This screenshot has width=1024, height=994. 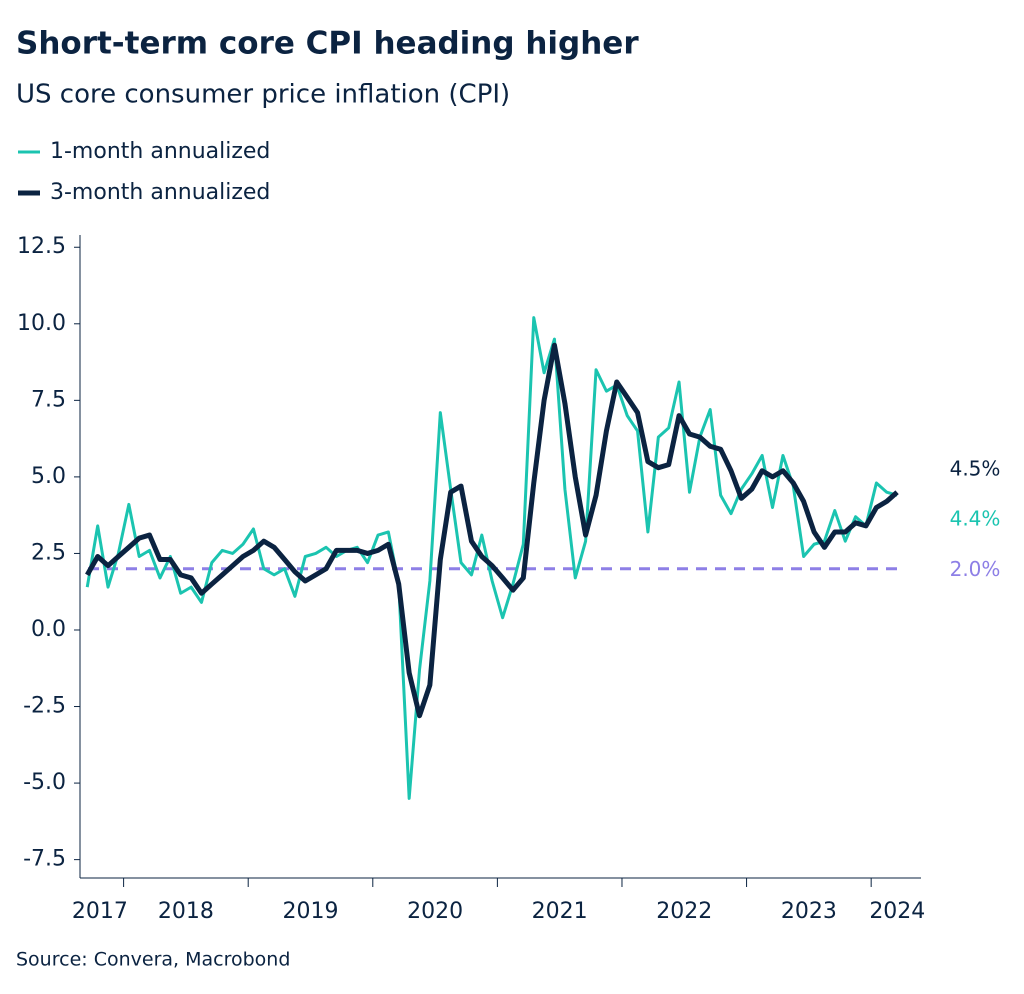 I want to click on chart-title: Short-term core CPI heading higher, so click(x=327, y=44).